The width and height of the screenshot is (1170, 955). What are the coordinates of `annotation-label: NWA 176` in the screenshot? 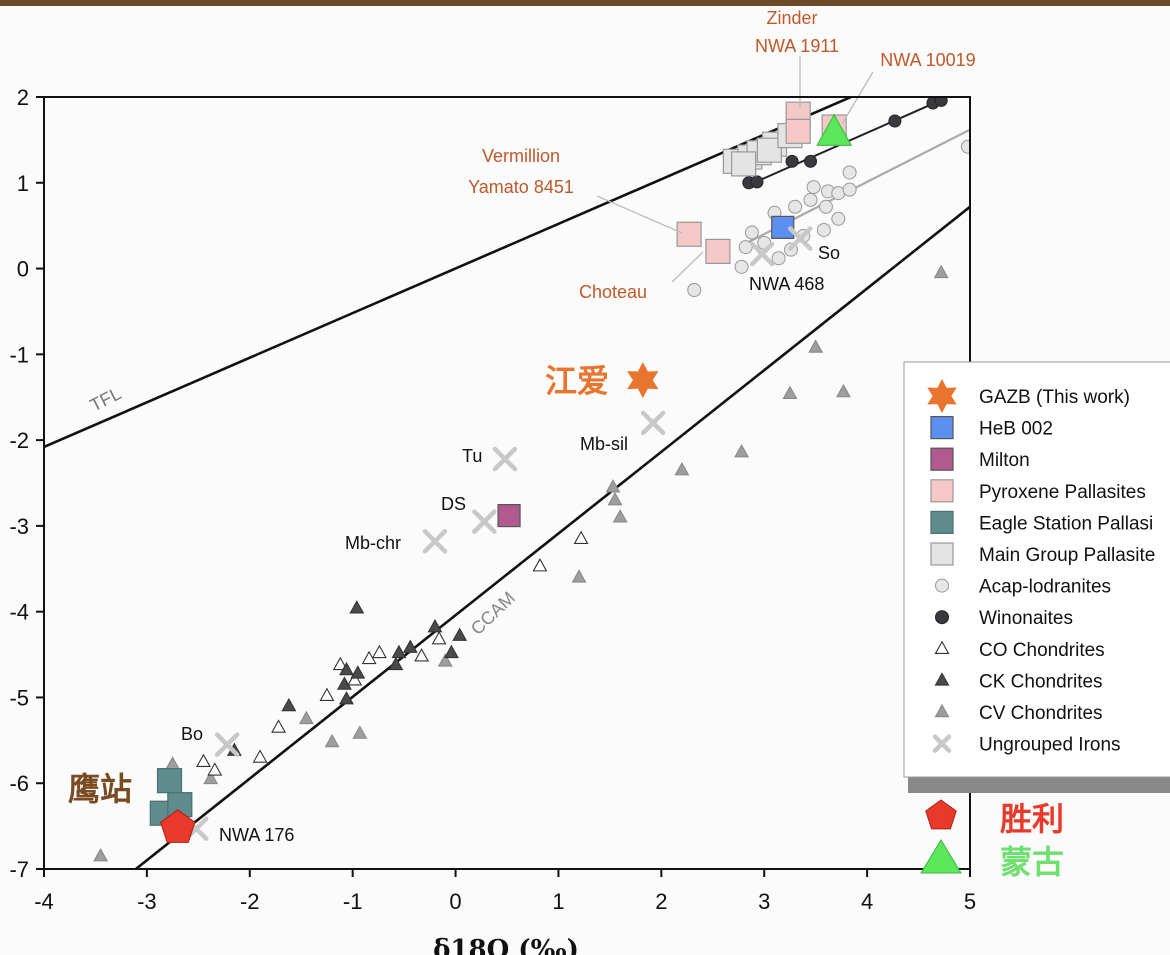 It's located at (256, 835).